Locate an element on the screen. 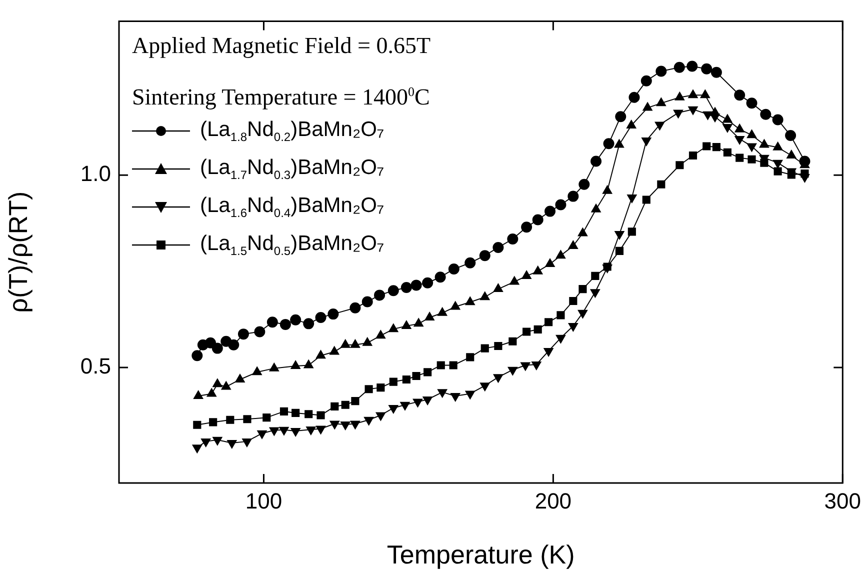 This screenshot has width=867, height=576. legend-label: (La$_{1.7}$Nd$_{0.3}$)BaMn₂O₇ is located at coordinates (292, 169).